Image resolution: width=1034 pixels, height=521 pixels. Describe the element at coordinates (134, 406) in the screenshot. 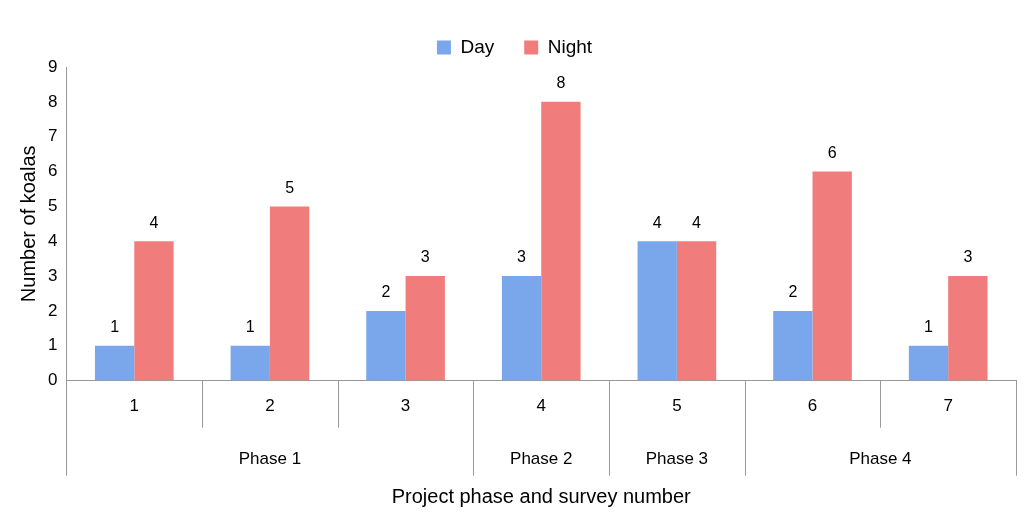

I see `x-tick-label: 1` at that location.